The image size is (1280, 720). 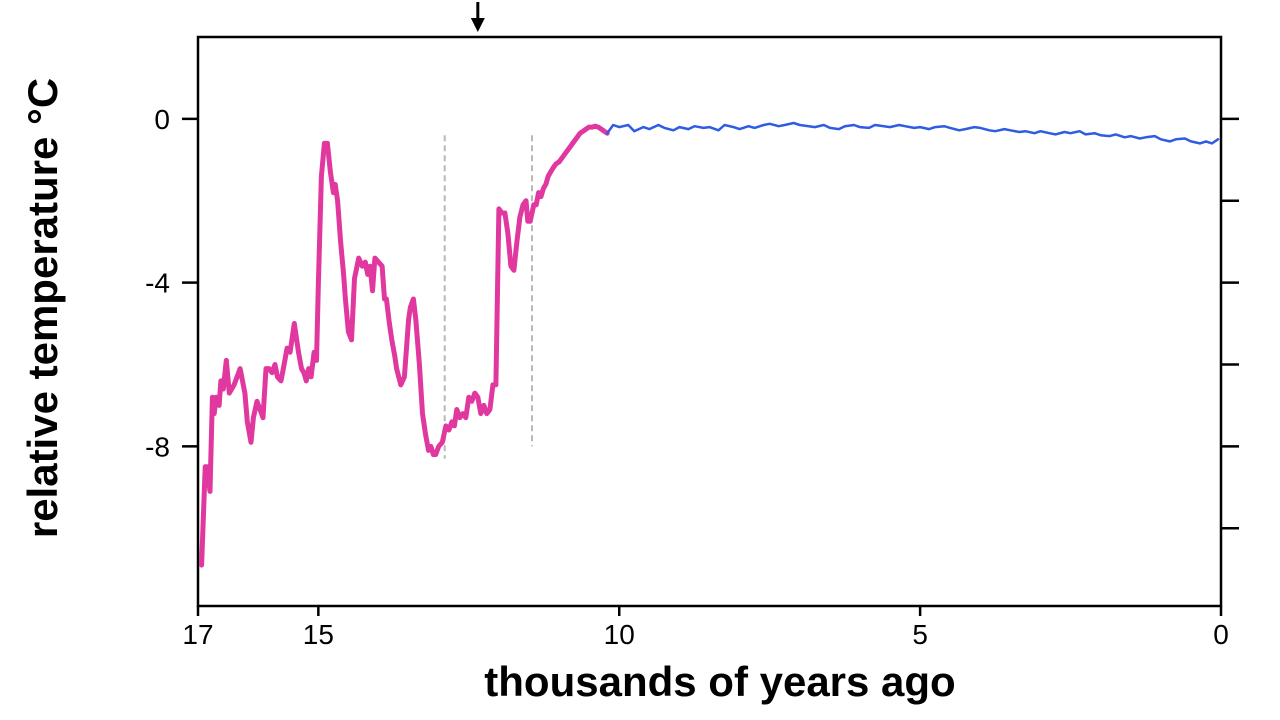 What do you see at coordinates (488, 297) in the screenshot?
I see `vertical-markers` at bounding box center [488, 297].